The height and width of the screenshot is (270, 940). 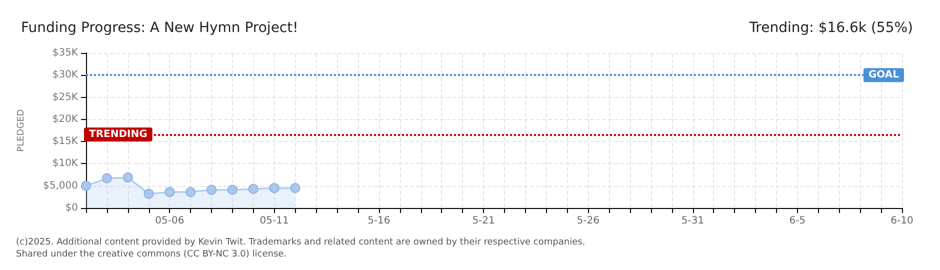 What do you see at coordinates (169, 221) in the screenshot?
I see `x-tick-label: 05-06` at bounding box center [169, 221].